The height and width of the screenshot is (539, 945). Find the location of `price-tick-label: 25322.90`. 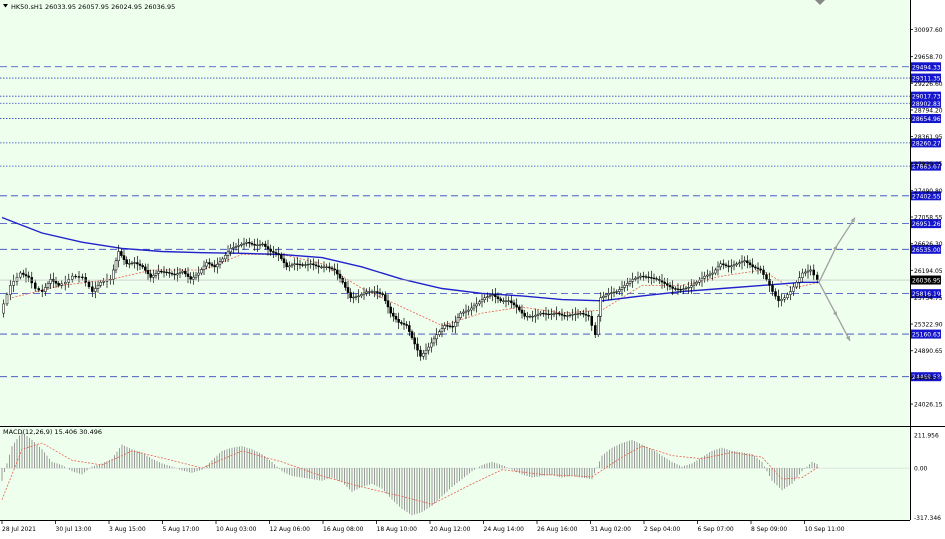

price-tick-label: 25322.90 is located at coordinates (928, 325).